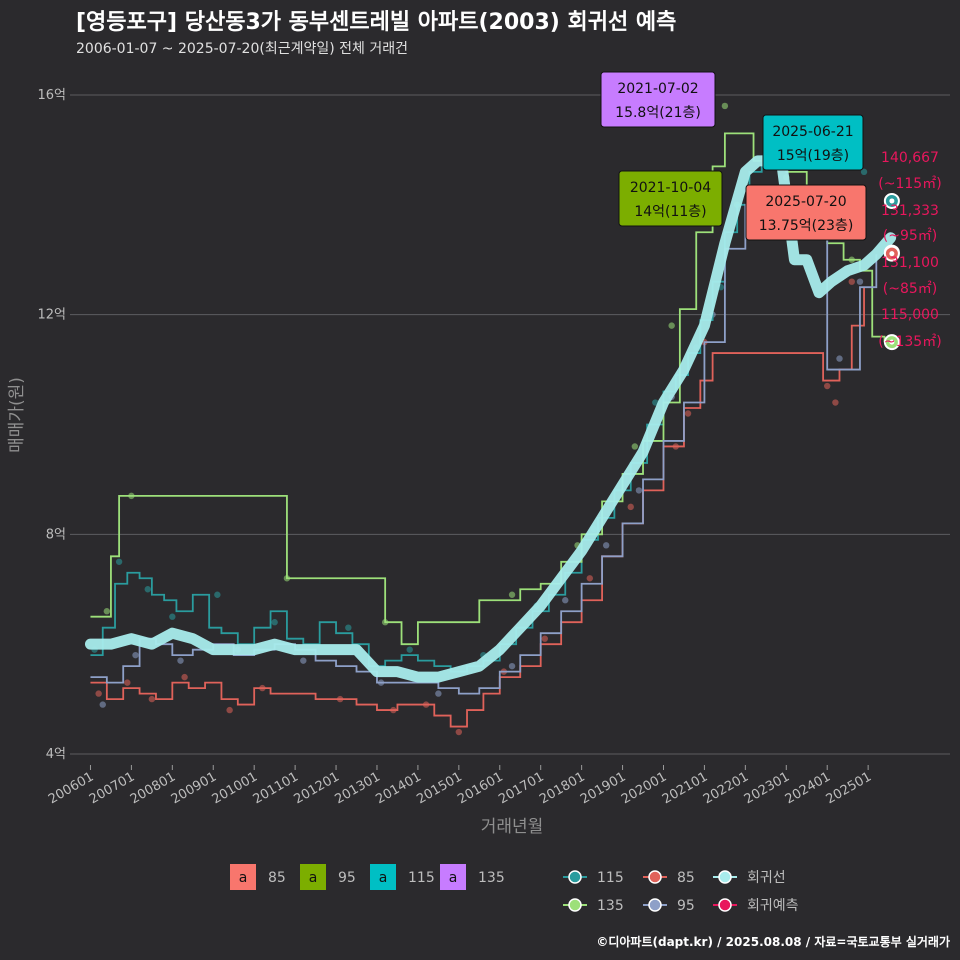  I want to click on callout-date: 2021-10-04, so click(670, 188).